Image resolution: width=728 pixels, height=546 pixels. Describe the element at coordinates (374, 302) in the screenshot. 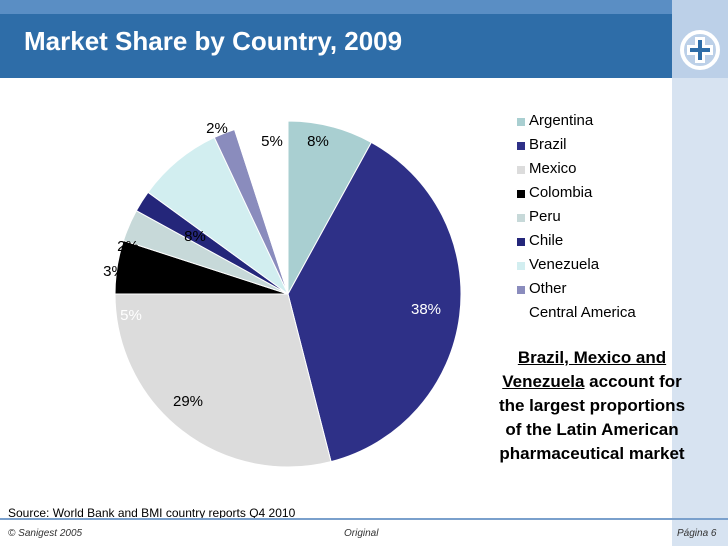

I see `pie-slice-brazil` at that location.